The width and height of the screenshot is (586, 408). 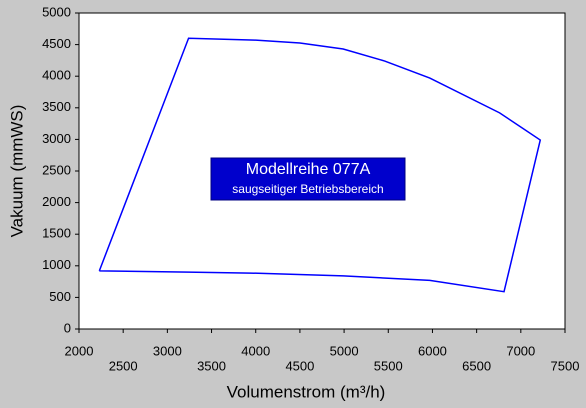 What do you see at coordinates (56, 233) in the screenshot?
I see `y-tick-label: 1500` at bounding box center [56, 233].